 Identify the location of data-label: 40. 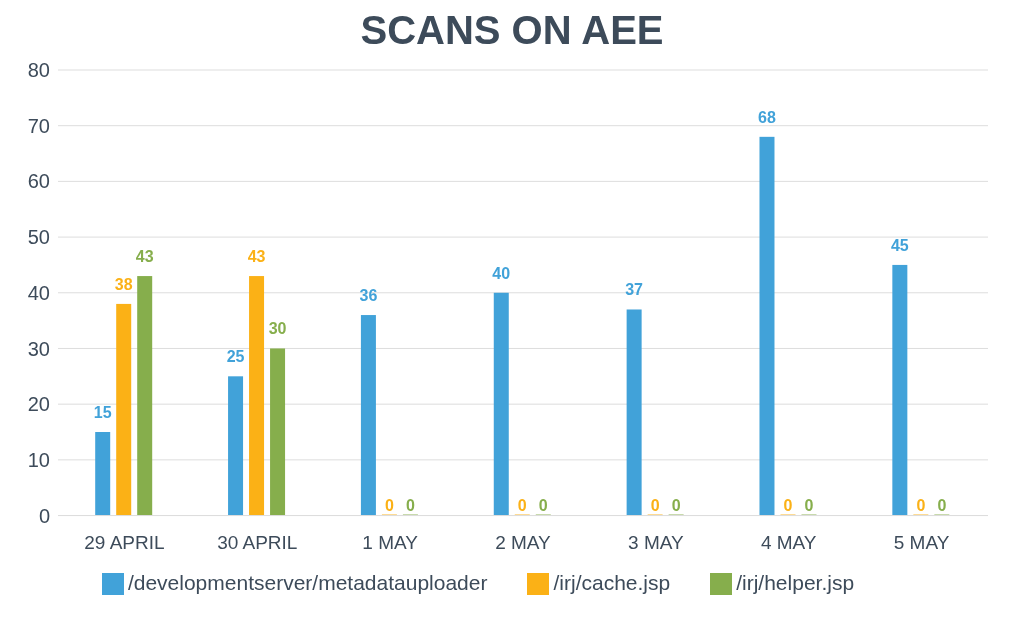
(501, 273).